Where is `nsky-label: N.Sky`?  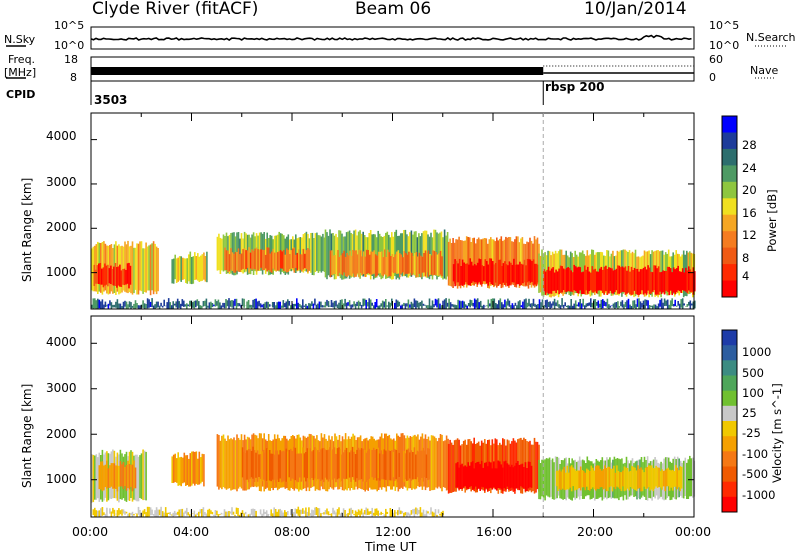
nsky-label: N.Sky is located at coordinates (20, 39).